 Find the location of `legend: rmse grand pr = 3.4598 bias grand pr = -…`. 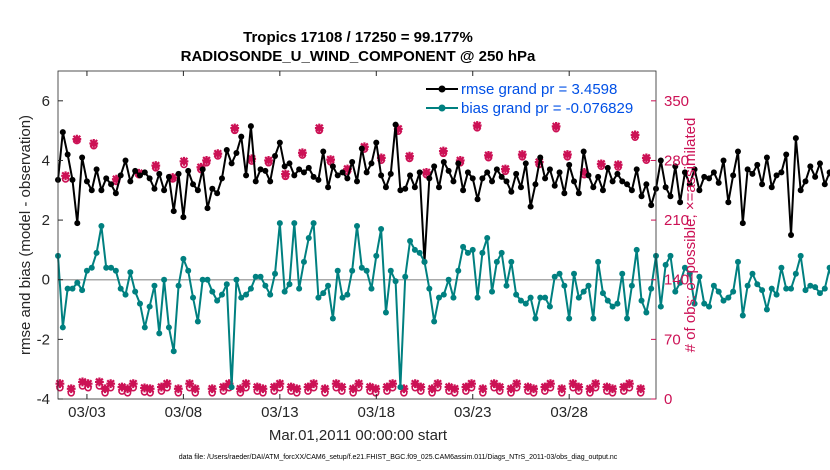

legend: rmse grand pr = 3.4598 bias grand pr = -… is located at coordinates (538, 99).